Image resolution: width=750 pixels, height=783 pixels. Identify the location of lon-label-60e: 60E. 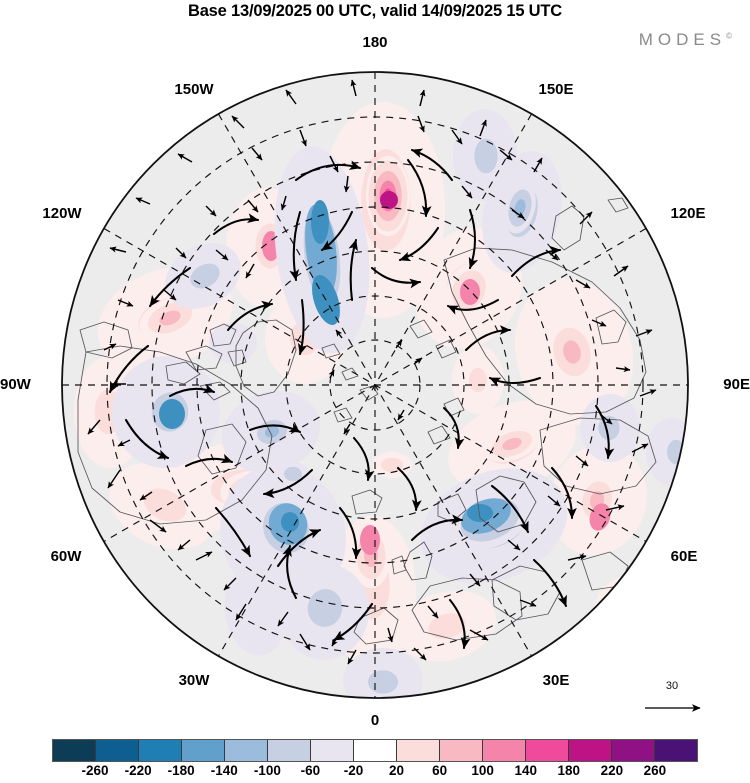
(684, 556).